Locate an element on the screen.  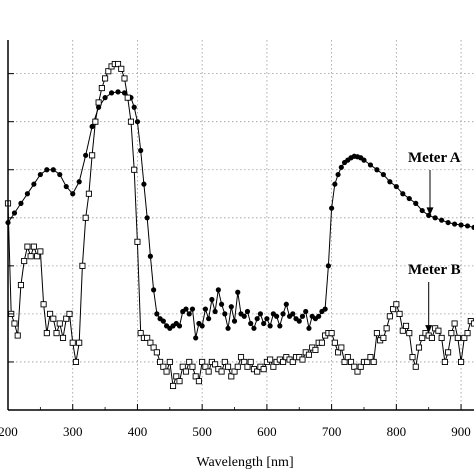
x-tick-label: 700 is located at coordinates (332, 431).